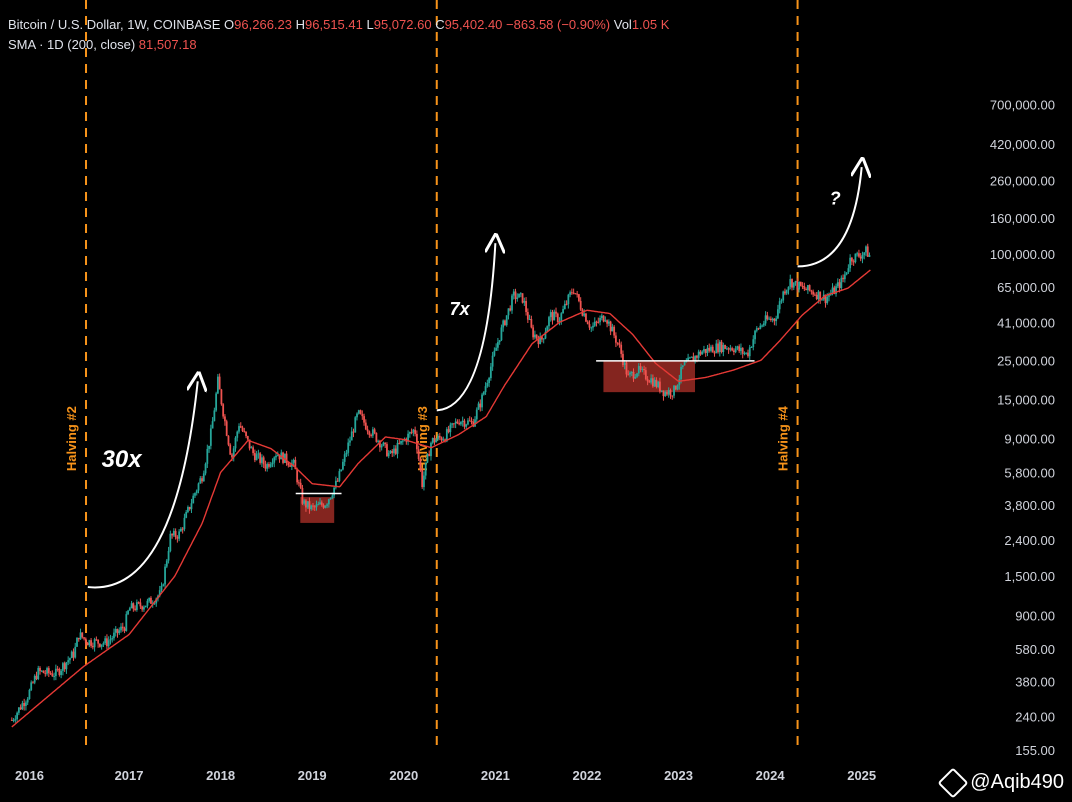 The image size is (1072, 802). I want to click on x-tick-label: 2025, so click(861, 775).